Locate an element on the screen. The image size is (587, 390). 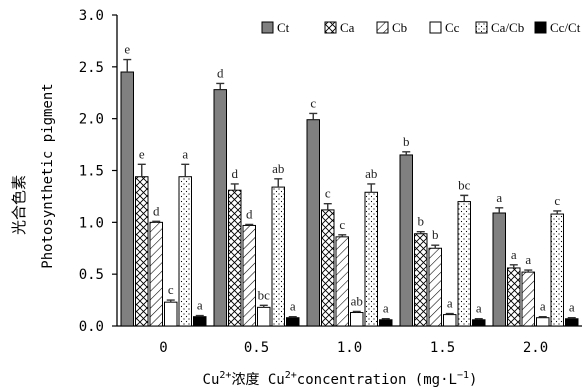
legend-label: Ct is located at coordinates (283, 27).